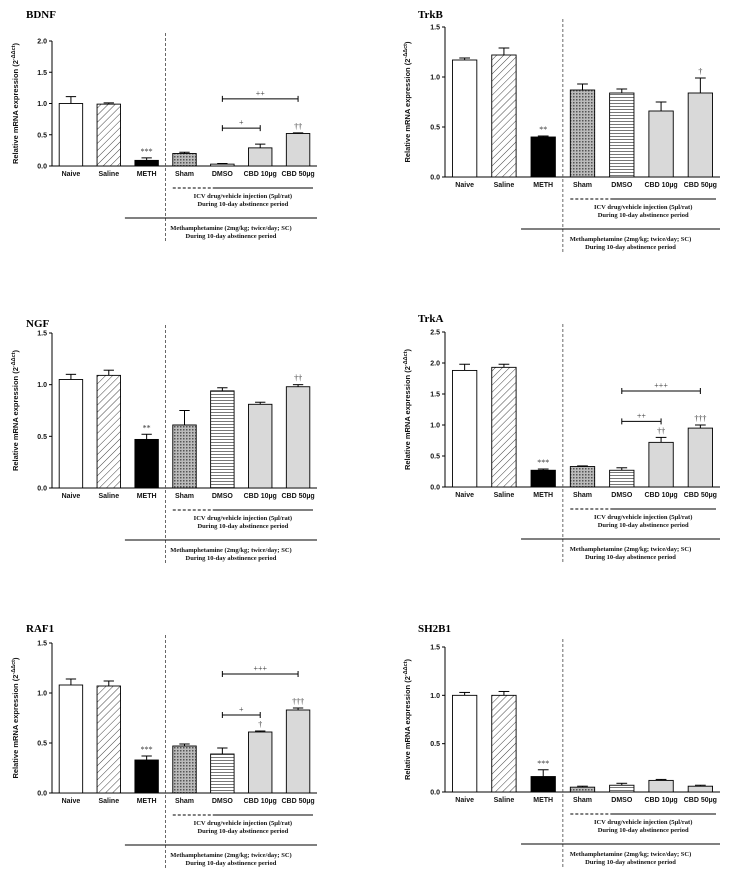 This screenshot has width=740, height=878. Describe the element at coordinates (38, 324) in the screenshot. I see `chart-title: NGF` at that location.